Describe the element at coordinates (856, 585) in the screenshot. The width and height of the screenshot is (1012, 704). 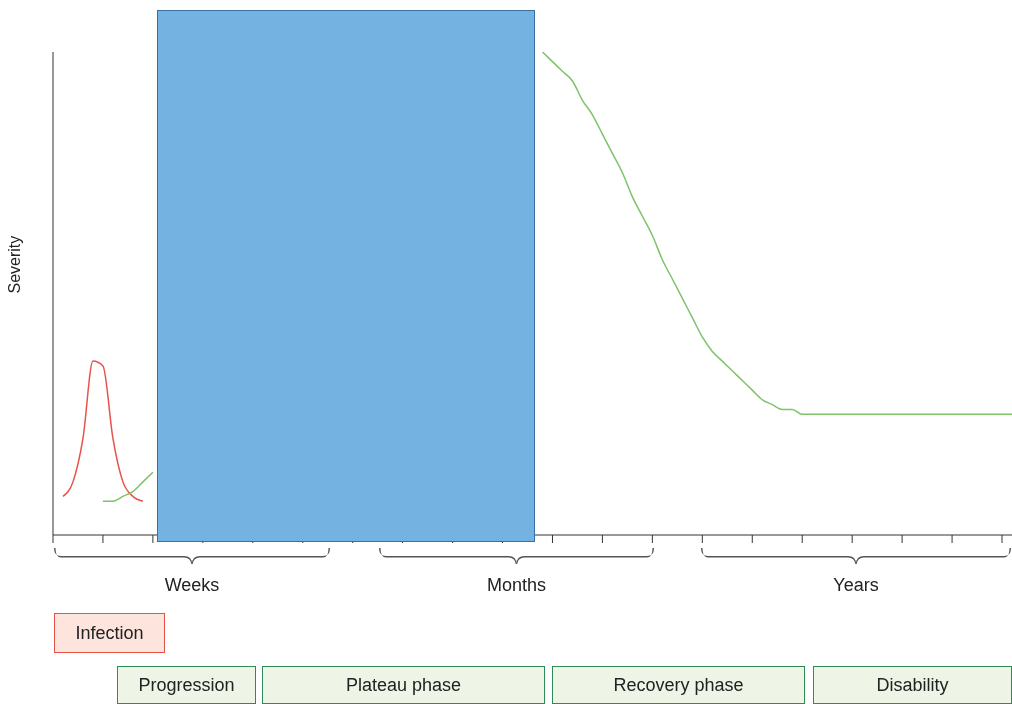
I see `text: Years` at that location.